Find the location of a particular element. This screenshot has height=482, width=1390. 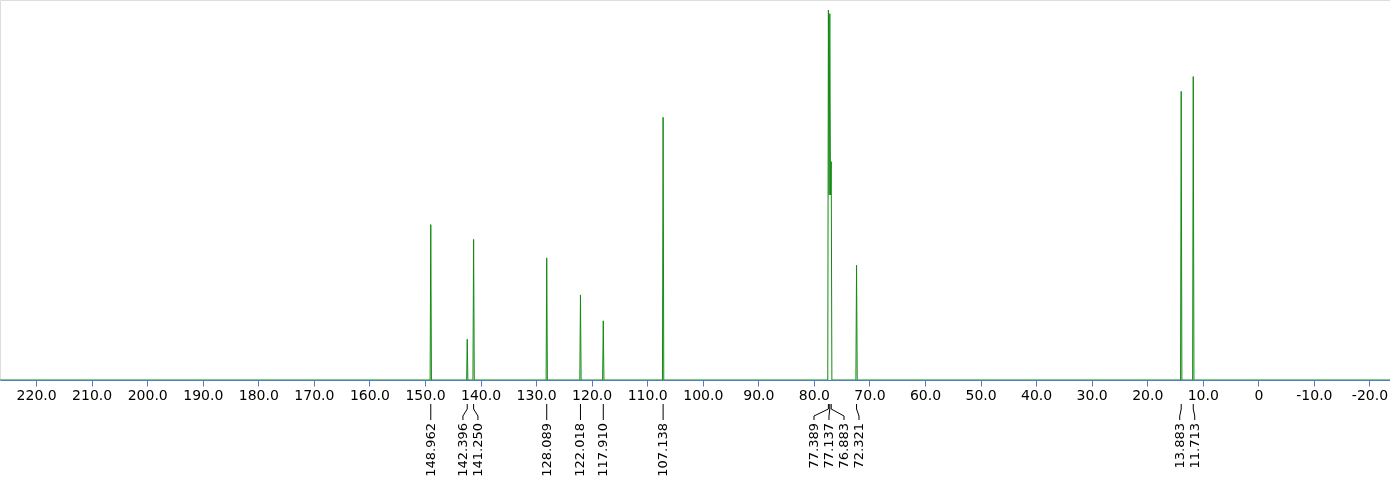

x-tick-label: 130.0 is located at coordinates (536, 394).